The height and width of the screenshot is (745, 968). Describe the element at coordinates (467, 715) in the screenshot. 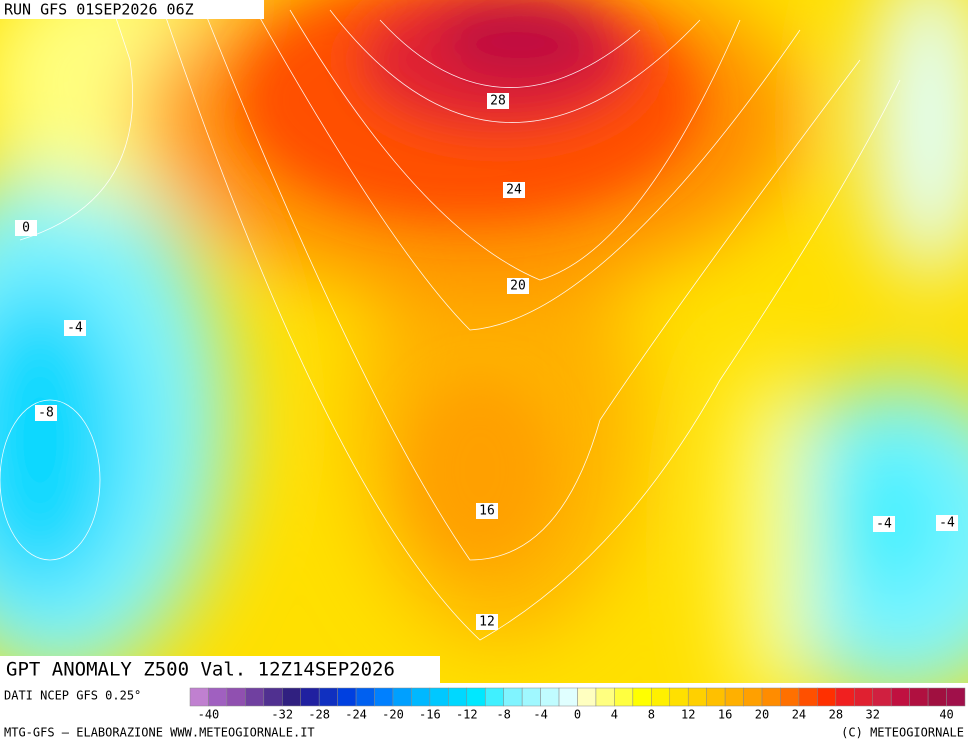

I see `colorbar-tick-label: -12` at that location.